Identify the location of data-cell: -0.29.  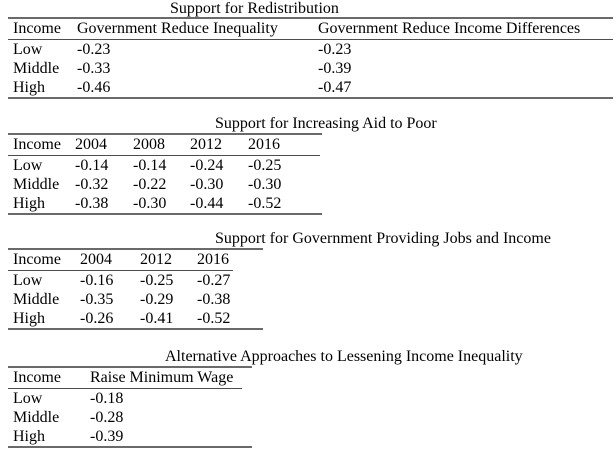
(157, 299).